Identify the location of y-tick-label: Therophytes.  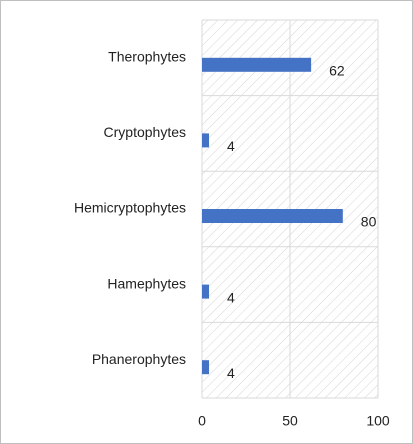
(147, 57).